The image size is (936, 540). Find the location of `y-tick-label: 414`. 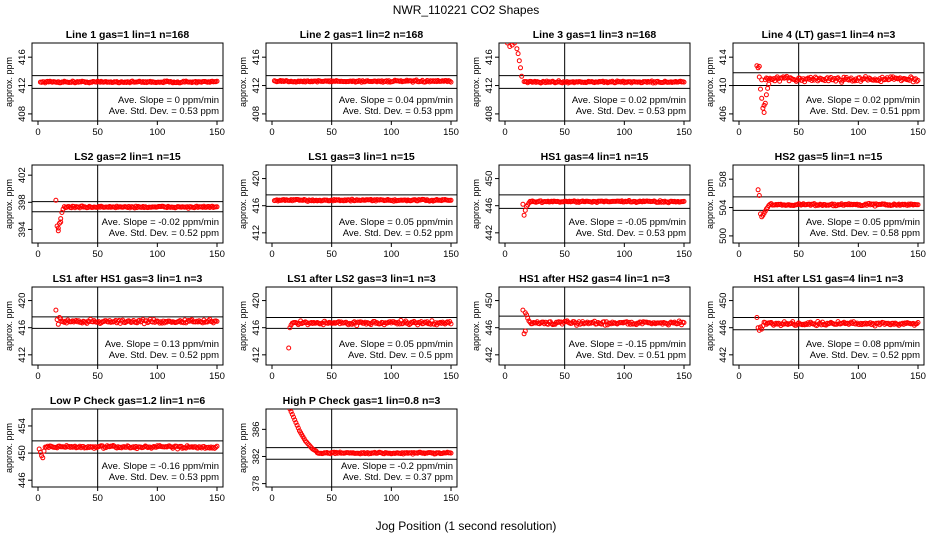

y-tick-label: 414 is located at coordinates (723, 57).